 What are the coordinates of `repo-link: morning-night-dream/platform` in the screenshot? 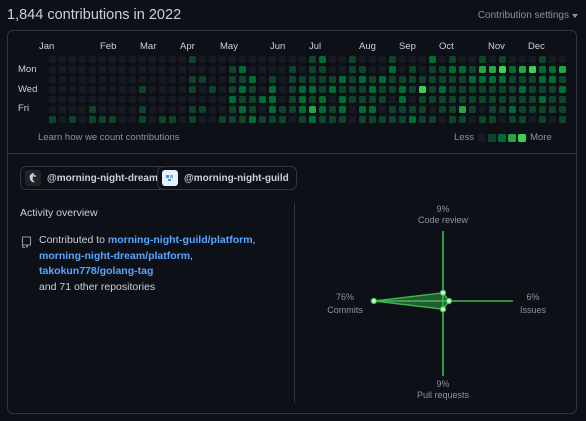 It's located at (115, 255).